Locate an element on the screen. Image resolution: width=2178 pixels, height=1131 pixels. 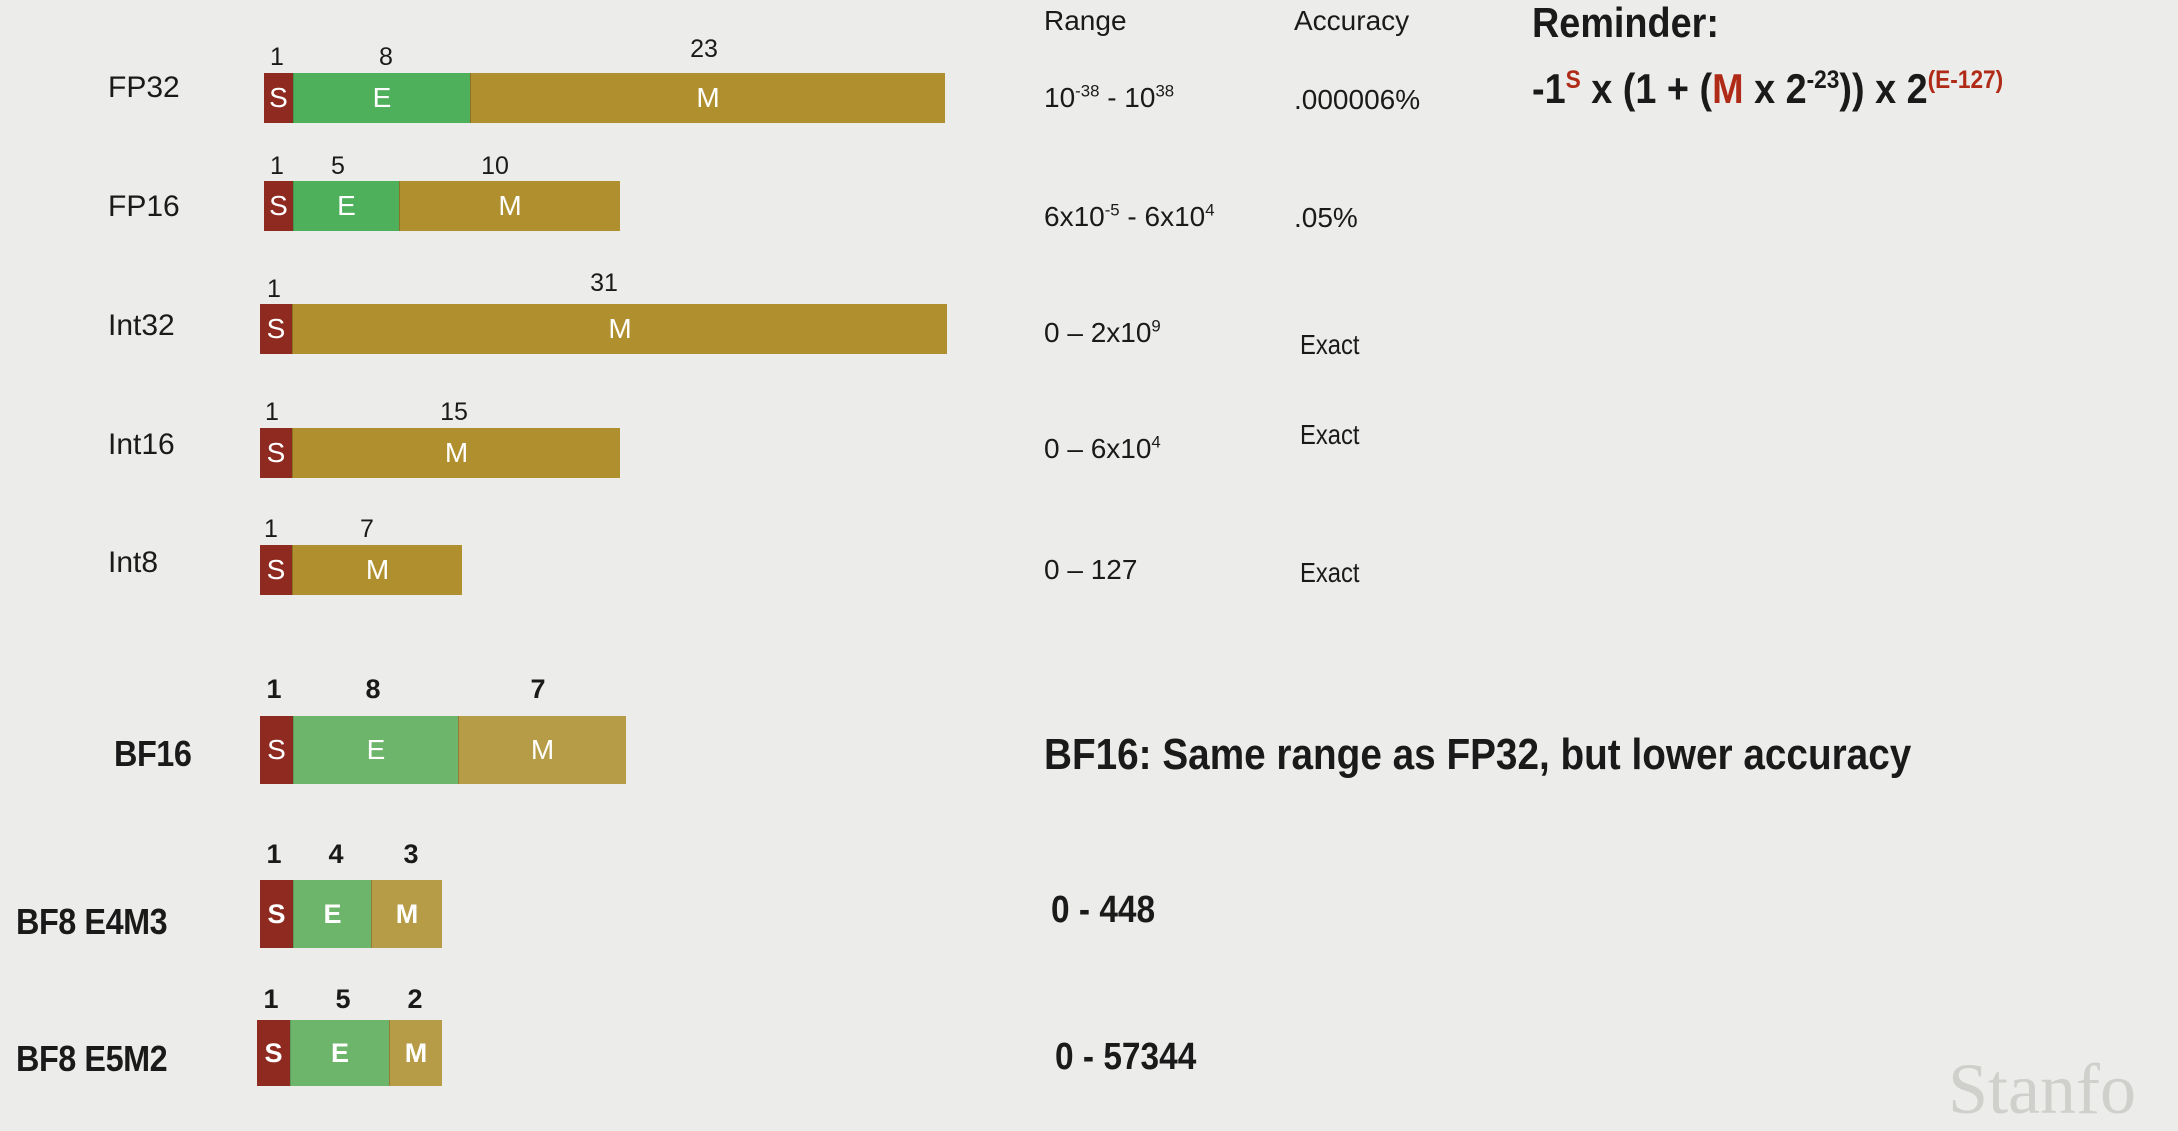
format-label-int8: Int8 is located at coordinates (133, 562).